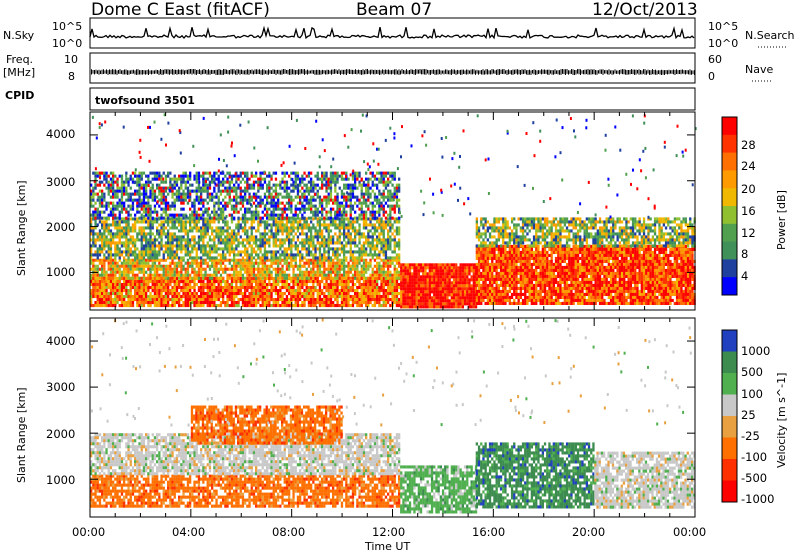  What do you see at coordinates (61, 134) in the screenshot?
I see `power-ytick-4000: 4000` at bounding box center [61, 134].